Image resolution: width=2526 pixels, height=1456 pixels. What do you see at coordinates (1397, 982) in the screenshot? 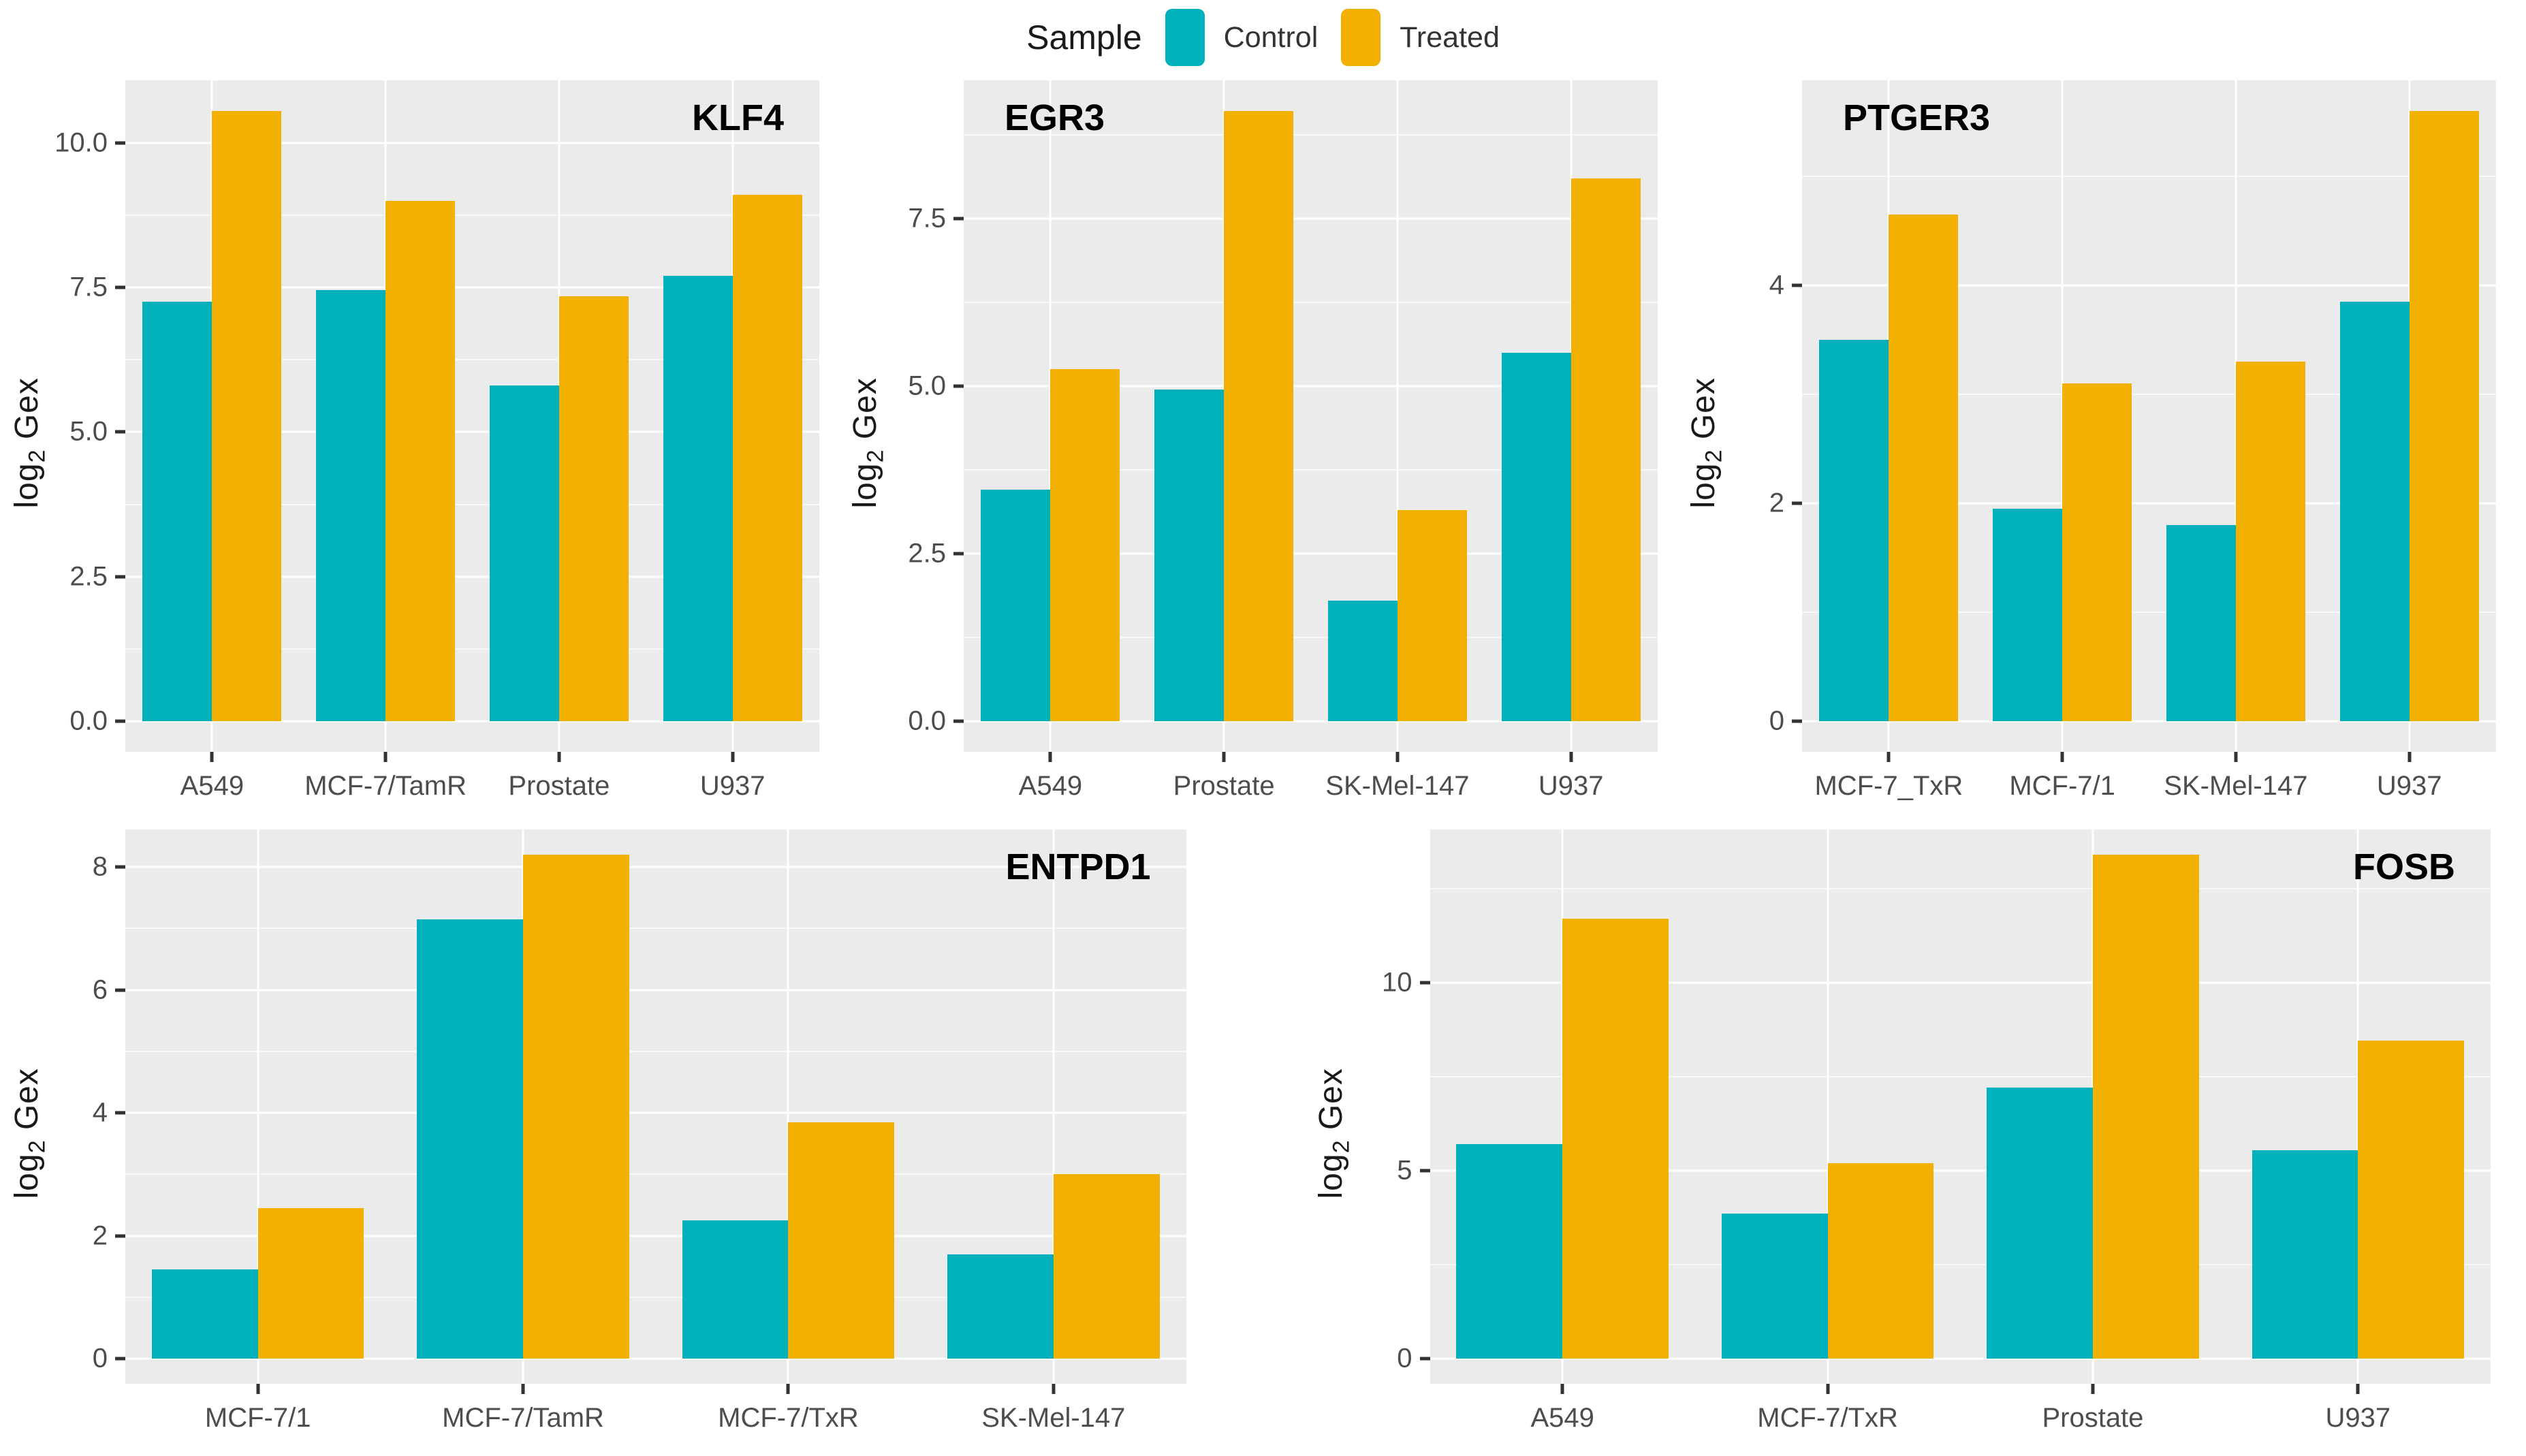
I see `y-tick-label: 10` at bounding box center [1397, 982].